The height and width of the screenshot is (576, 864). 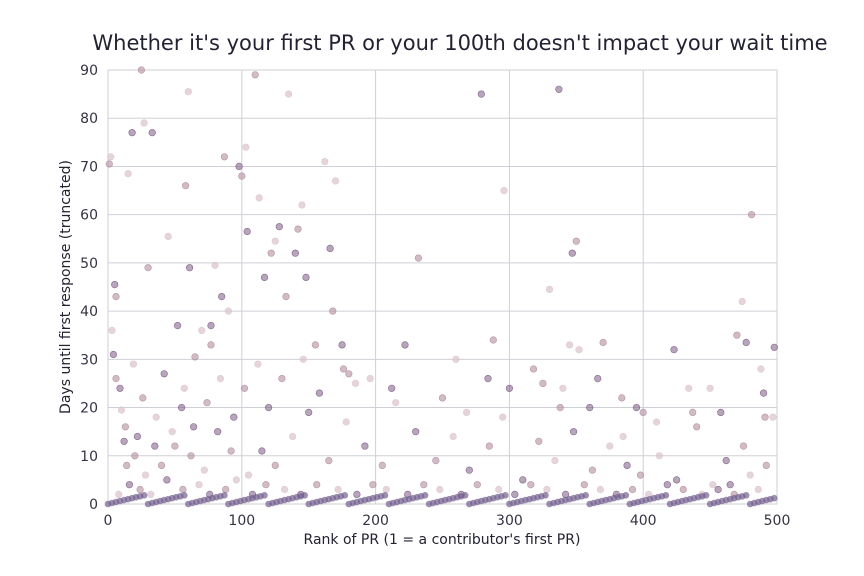 What do you see at coordinates (89, 288) in the screenshot?
I see `y-axis-ticks: 0 10 20 30 40 50 60 70 80 90` at bounding box center [89, 288].